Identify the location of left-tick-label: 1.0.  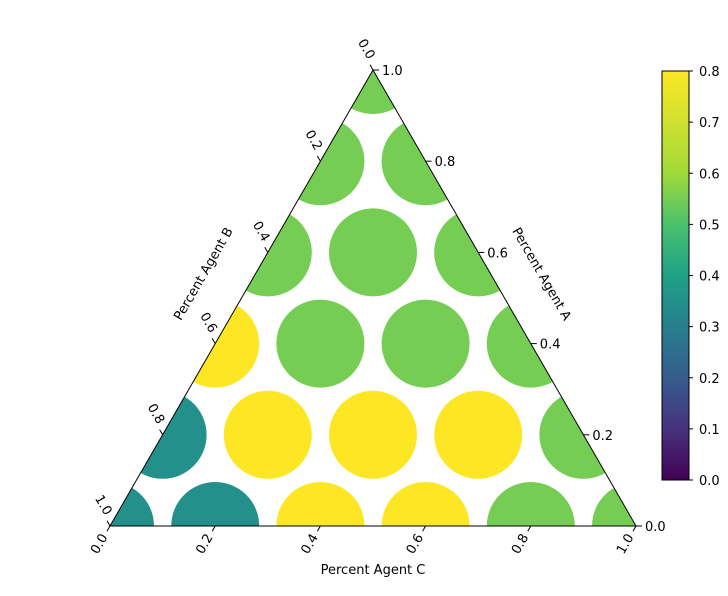
(102, 505).